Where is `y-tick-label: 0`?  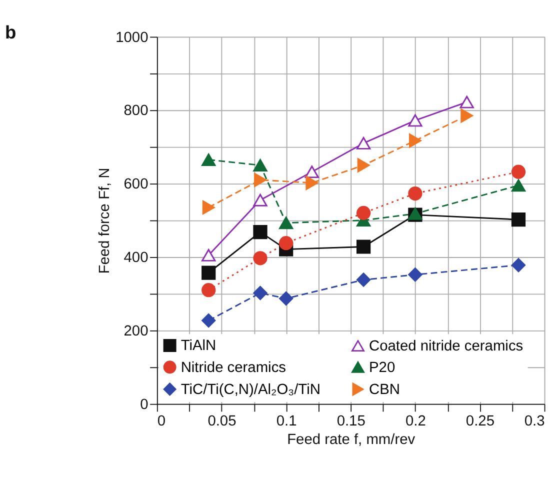
y-tick-label: 0 is located at coordinates (144, 404).